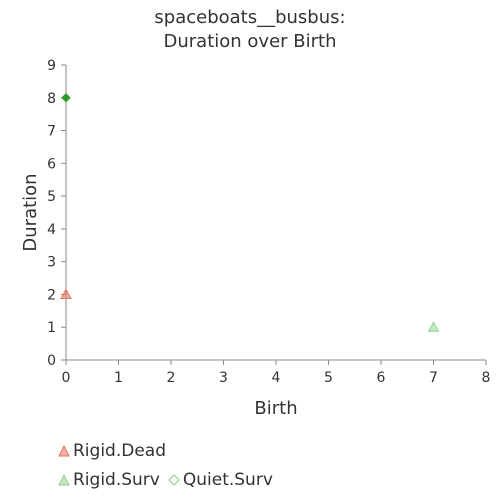 The image size is (500, 500). Describe the element at coordinates (51, 99) in the screenshot. I see `y-tick-label: 8` at that location.